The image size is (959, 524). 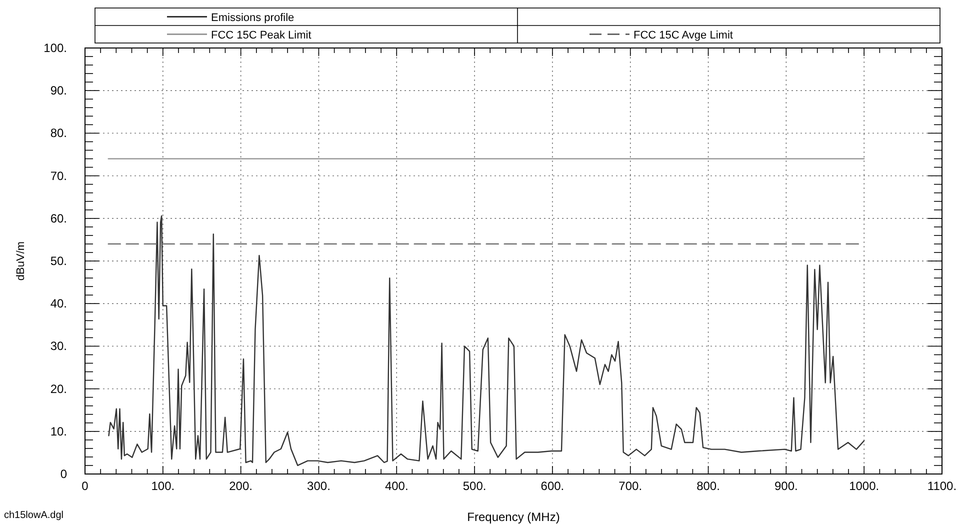 I want to click on x-tick-label: 0, so click(x=85, y=486).